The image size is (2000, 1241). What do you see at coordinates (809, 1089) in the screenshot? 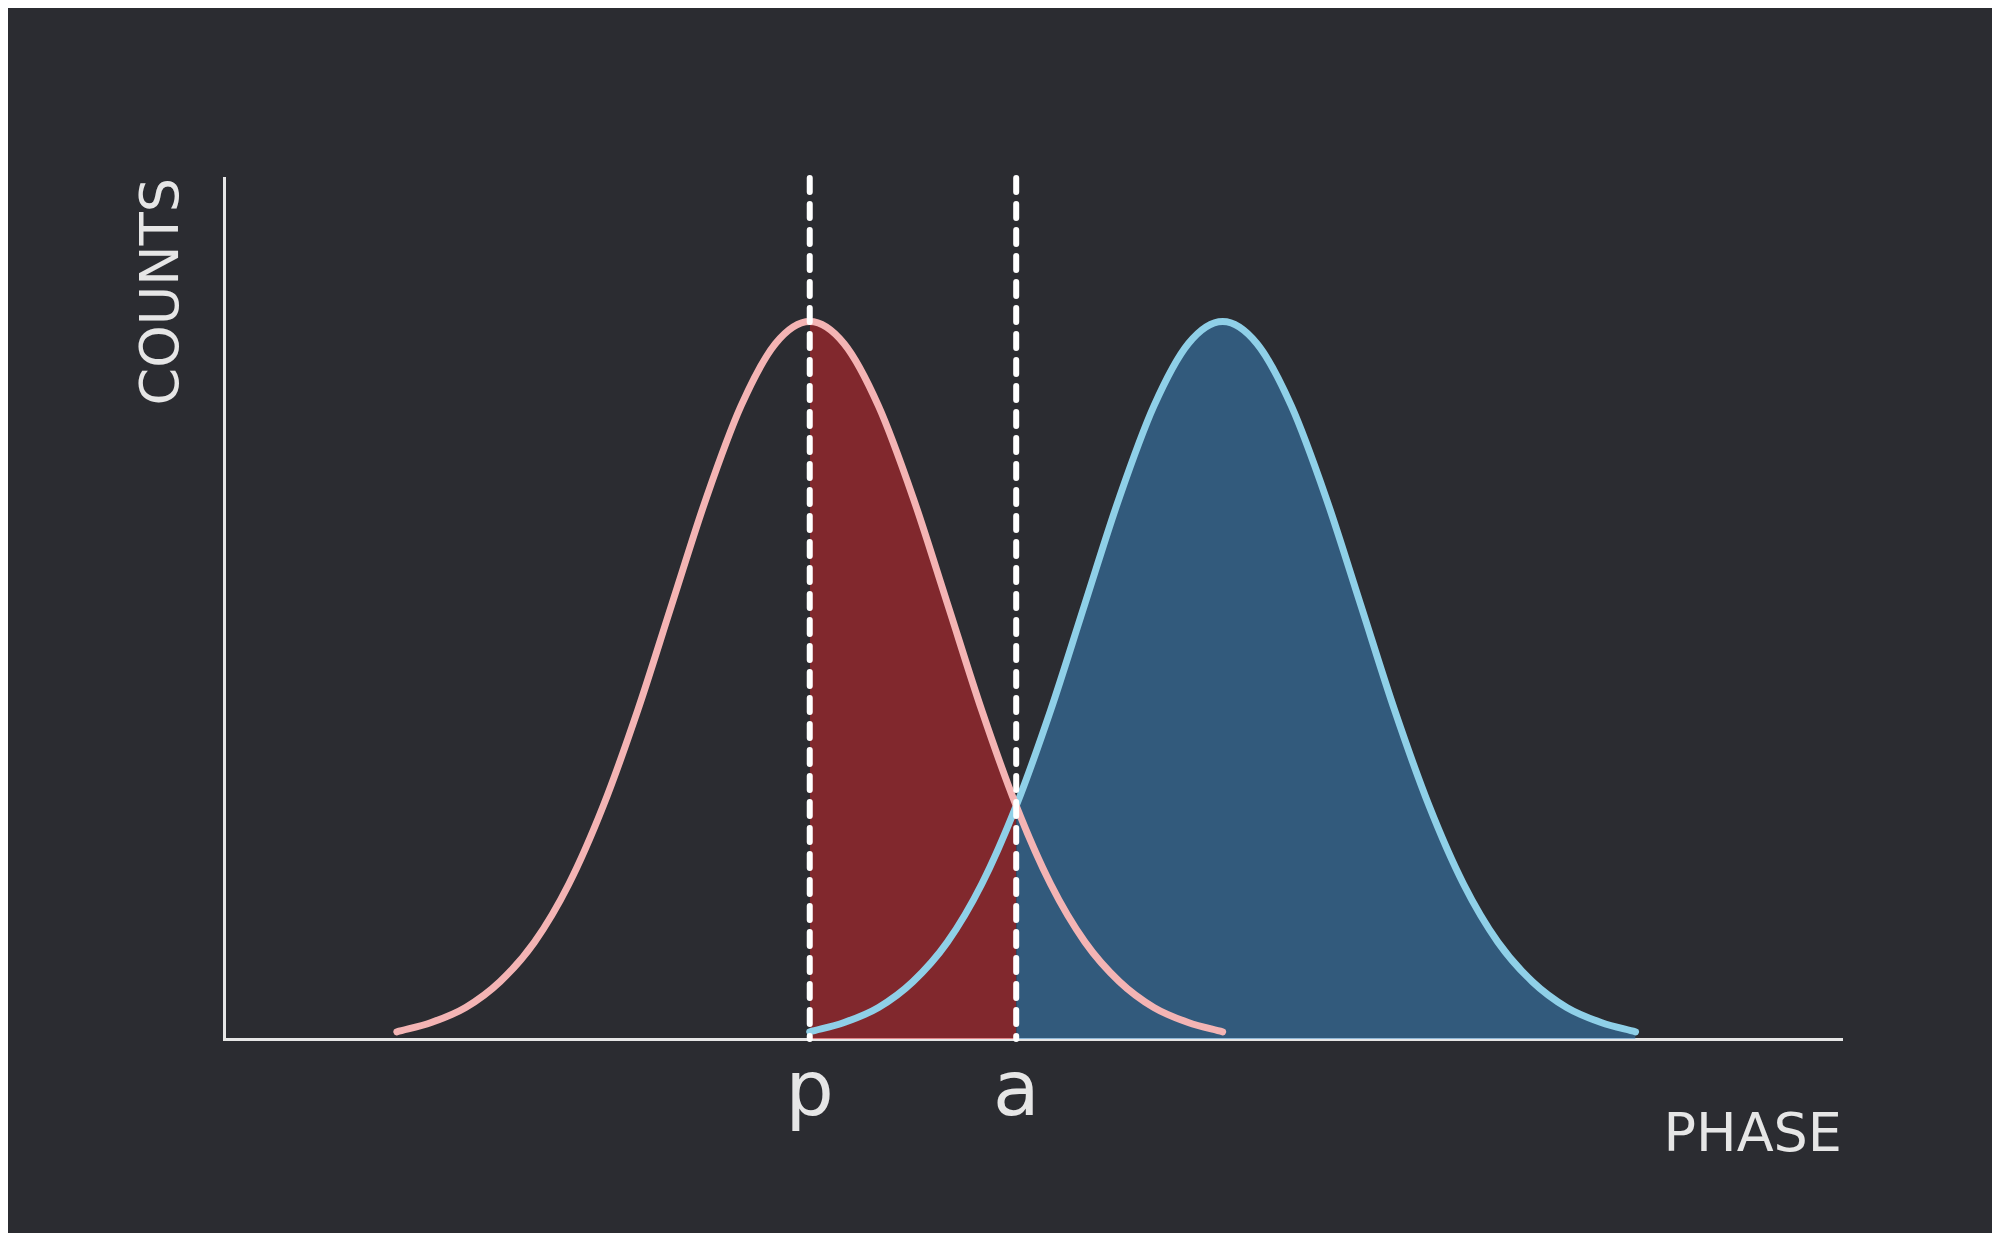
I see `x-tick-label: p` at bounding box center [809, 1089].